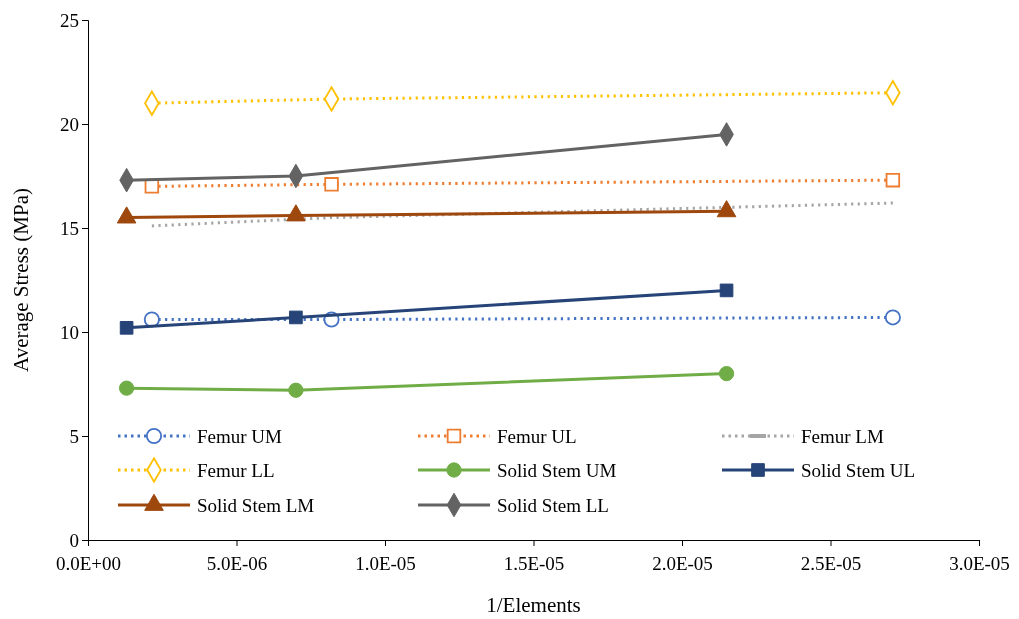 This screenshot has width=1019, height=619. What do you see at coordinates (557, 470) in the screenshot?
I see `legend-label: Solid Stem UM` at bounding box center [557, 470].